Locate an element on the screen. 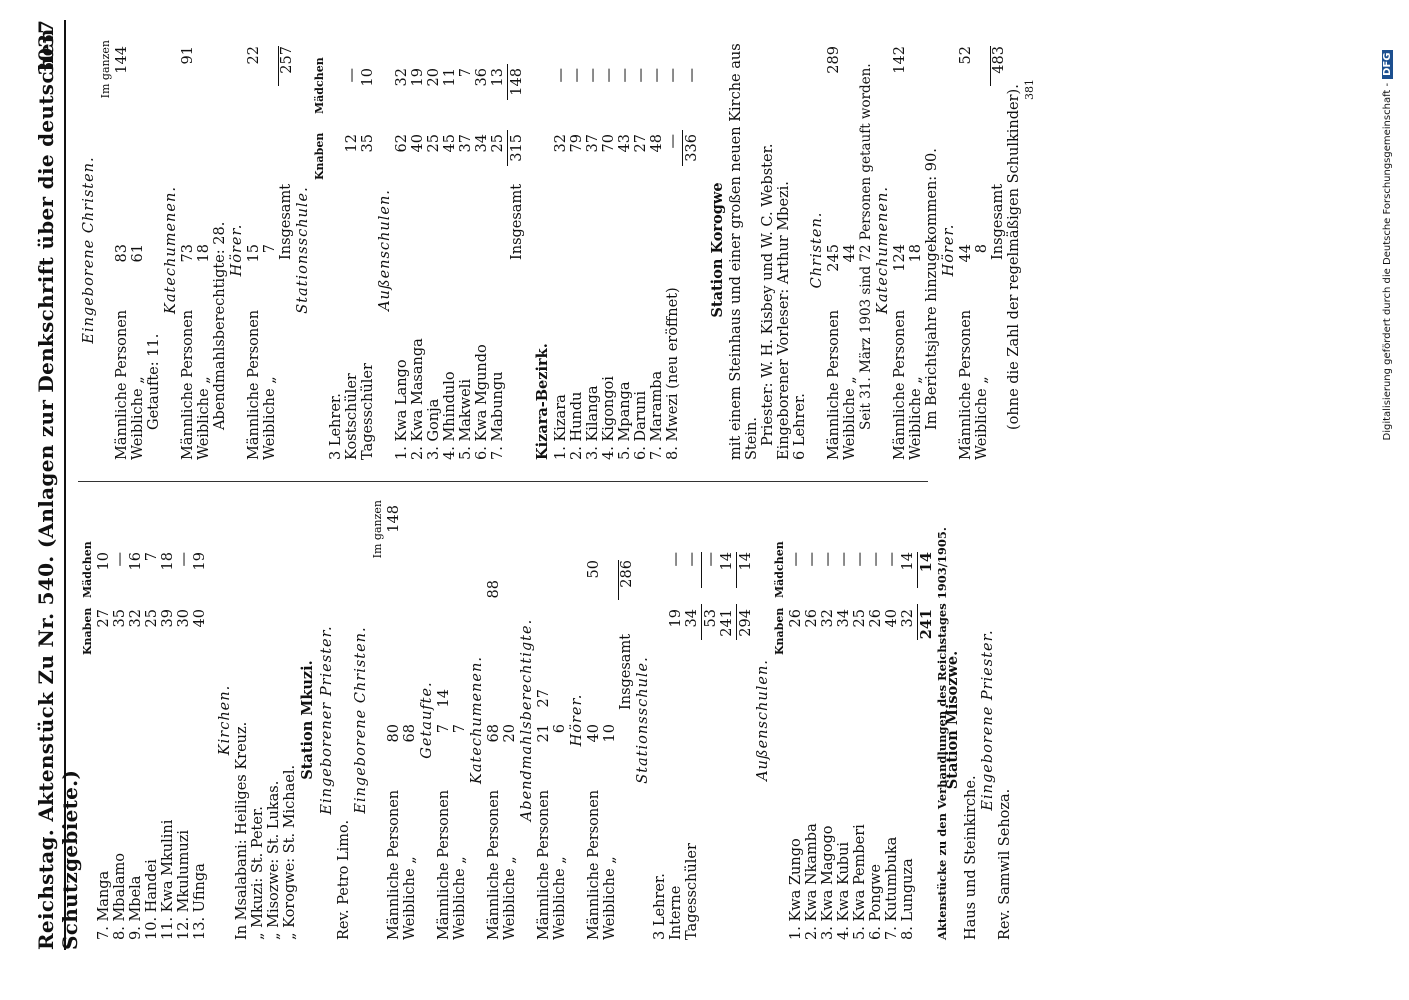  left-table-row-knaben: 25 is located at coordinates (152, 618).